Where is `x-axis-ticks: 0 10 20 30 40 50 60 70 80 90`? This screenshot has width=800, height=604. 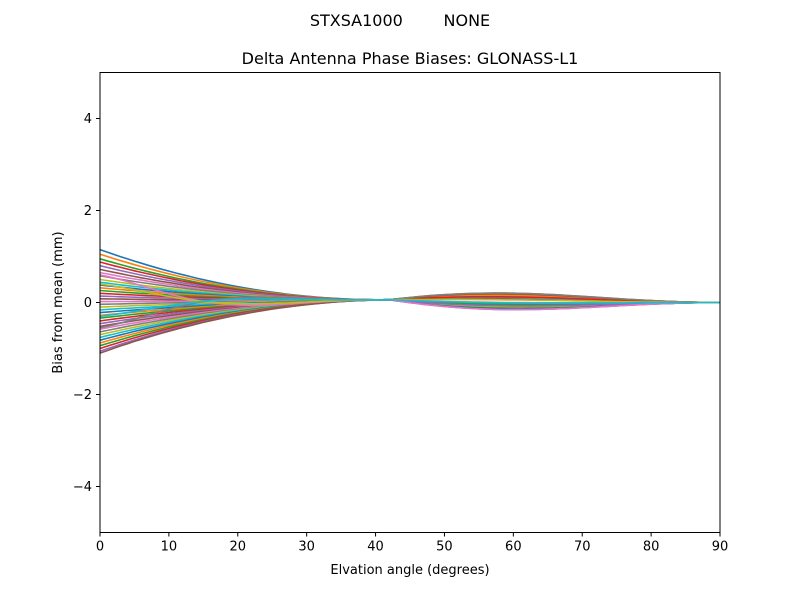
x-axis-ticks: 0 10 20 30 40 50 60 70 80 90 is located at coordinates (412, 543).